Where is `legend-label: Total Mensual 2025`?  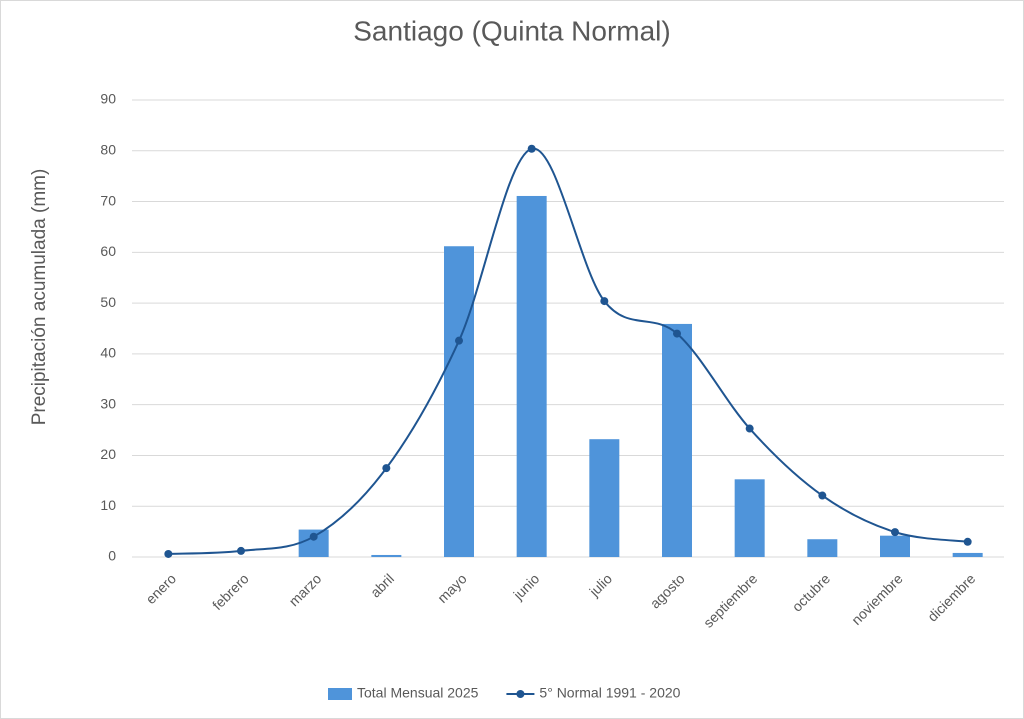 legend-label: Total Mensual 2025 is located at coordinates (418, 693).